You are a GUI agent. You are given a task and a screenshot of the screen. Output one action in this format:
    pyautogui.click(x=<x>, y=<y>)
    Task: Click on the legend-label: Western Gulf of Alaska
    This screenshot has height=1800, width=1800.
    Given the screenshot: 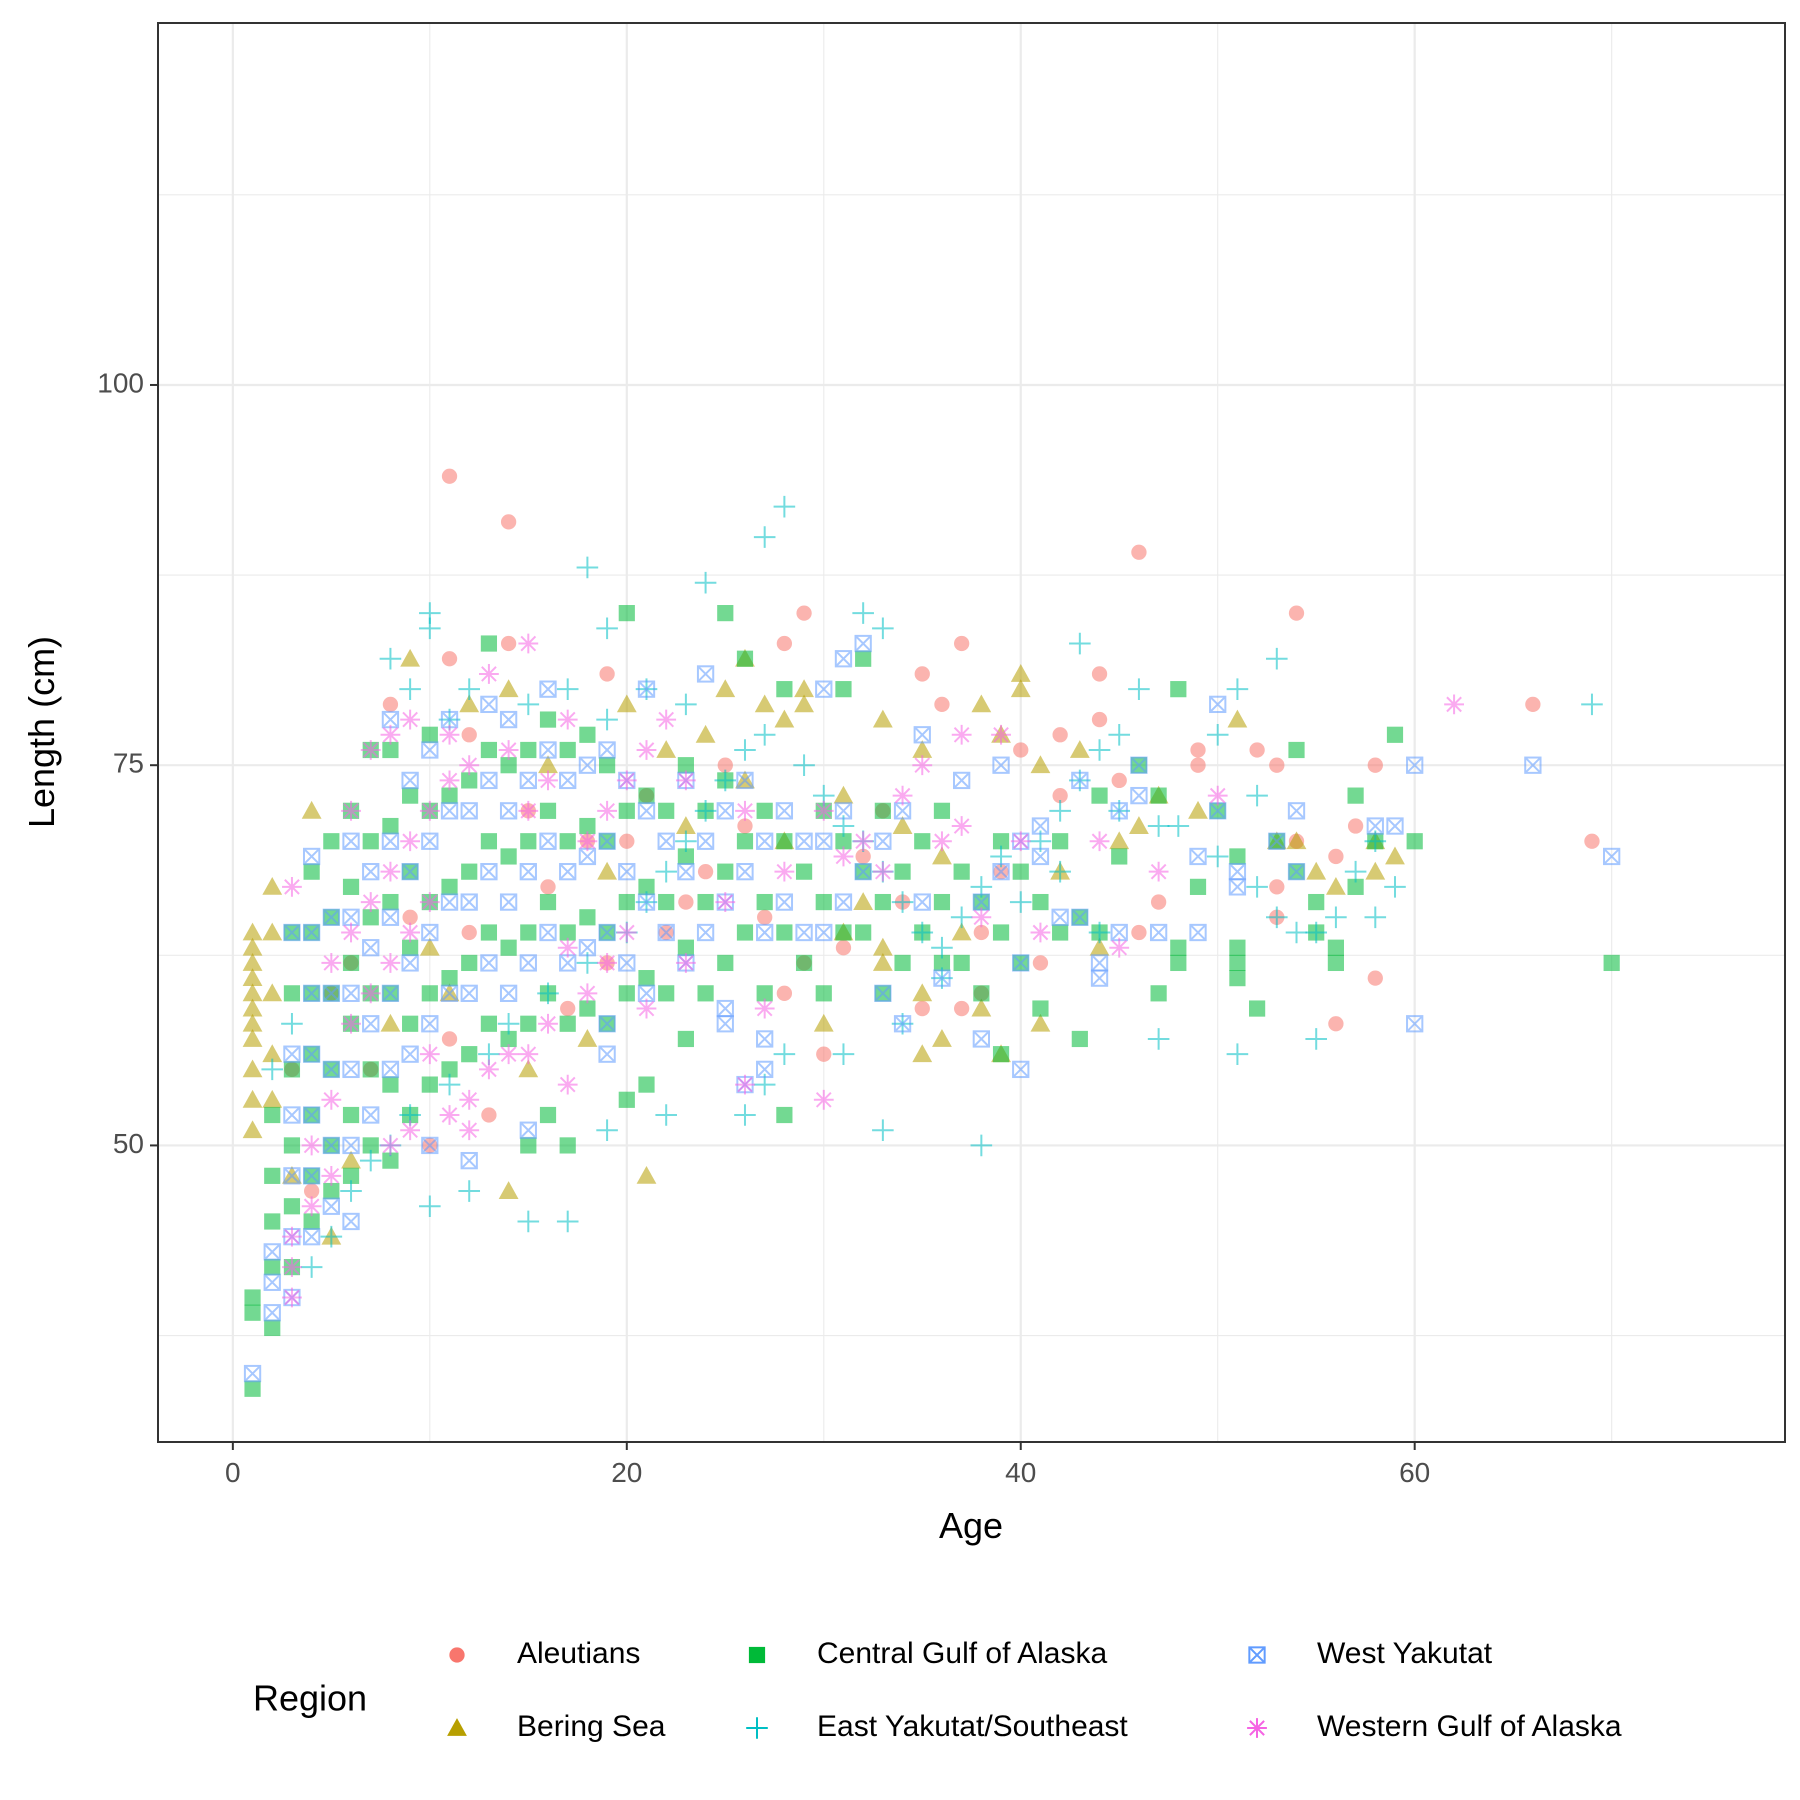 What is the action you would take?
    pyautogui.click(x=1469, y=1726)
    